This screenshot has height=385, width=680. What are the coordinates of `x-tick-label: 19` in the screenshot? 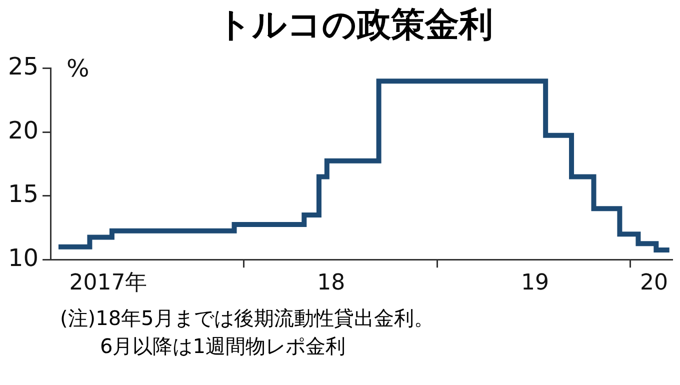 It's located at (534, 283).